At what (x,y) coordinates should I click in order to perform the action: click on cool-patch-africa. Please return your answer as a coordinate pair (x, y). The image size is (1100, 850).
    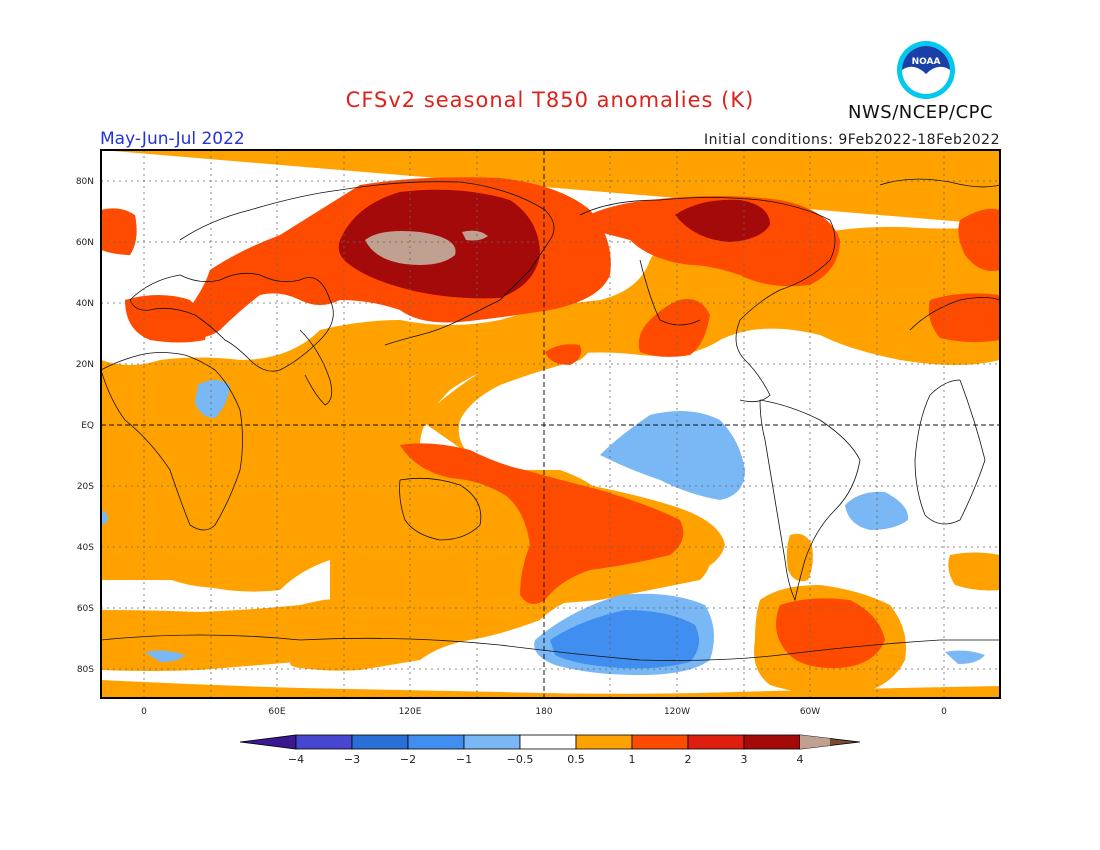
    Looking at the image, I should click on (212, 399).